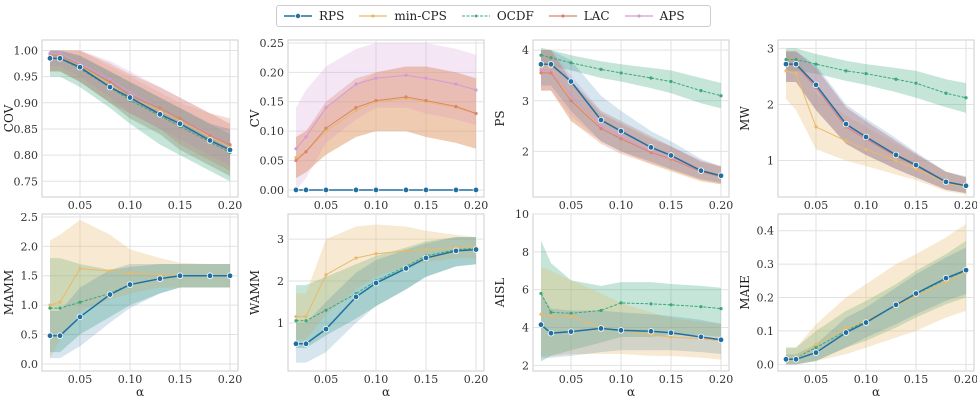 Image resolution: width=977 pixels, height=406 pixels. Describe the element at coordinates (876, 292) in the screenshot. I see `plot-area-maie` at that location.